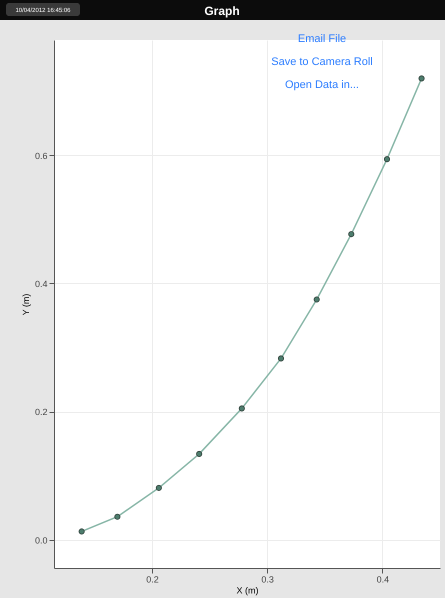 The width and height of the screenshot is (445, 598). What do you see at coordinates (247, 591) in the screenshot?
I see `x-axis-title: X (m)` at bounding box center [247, 591].